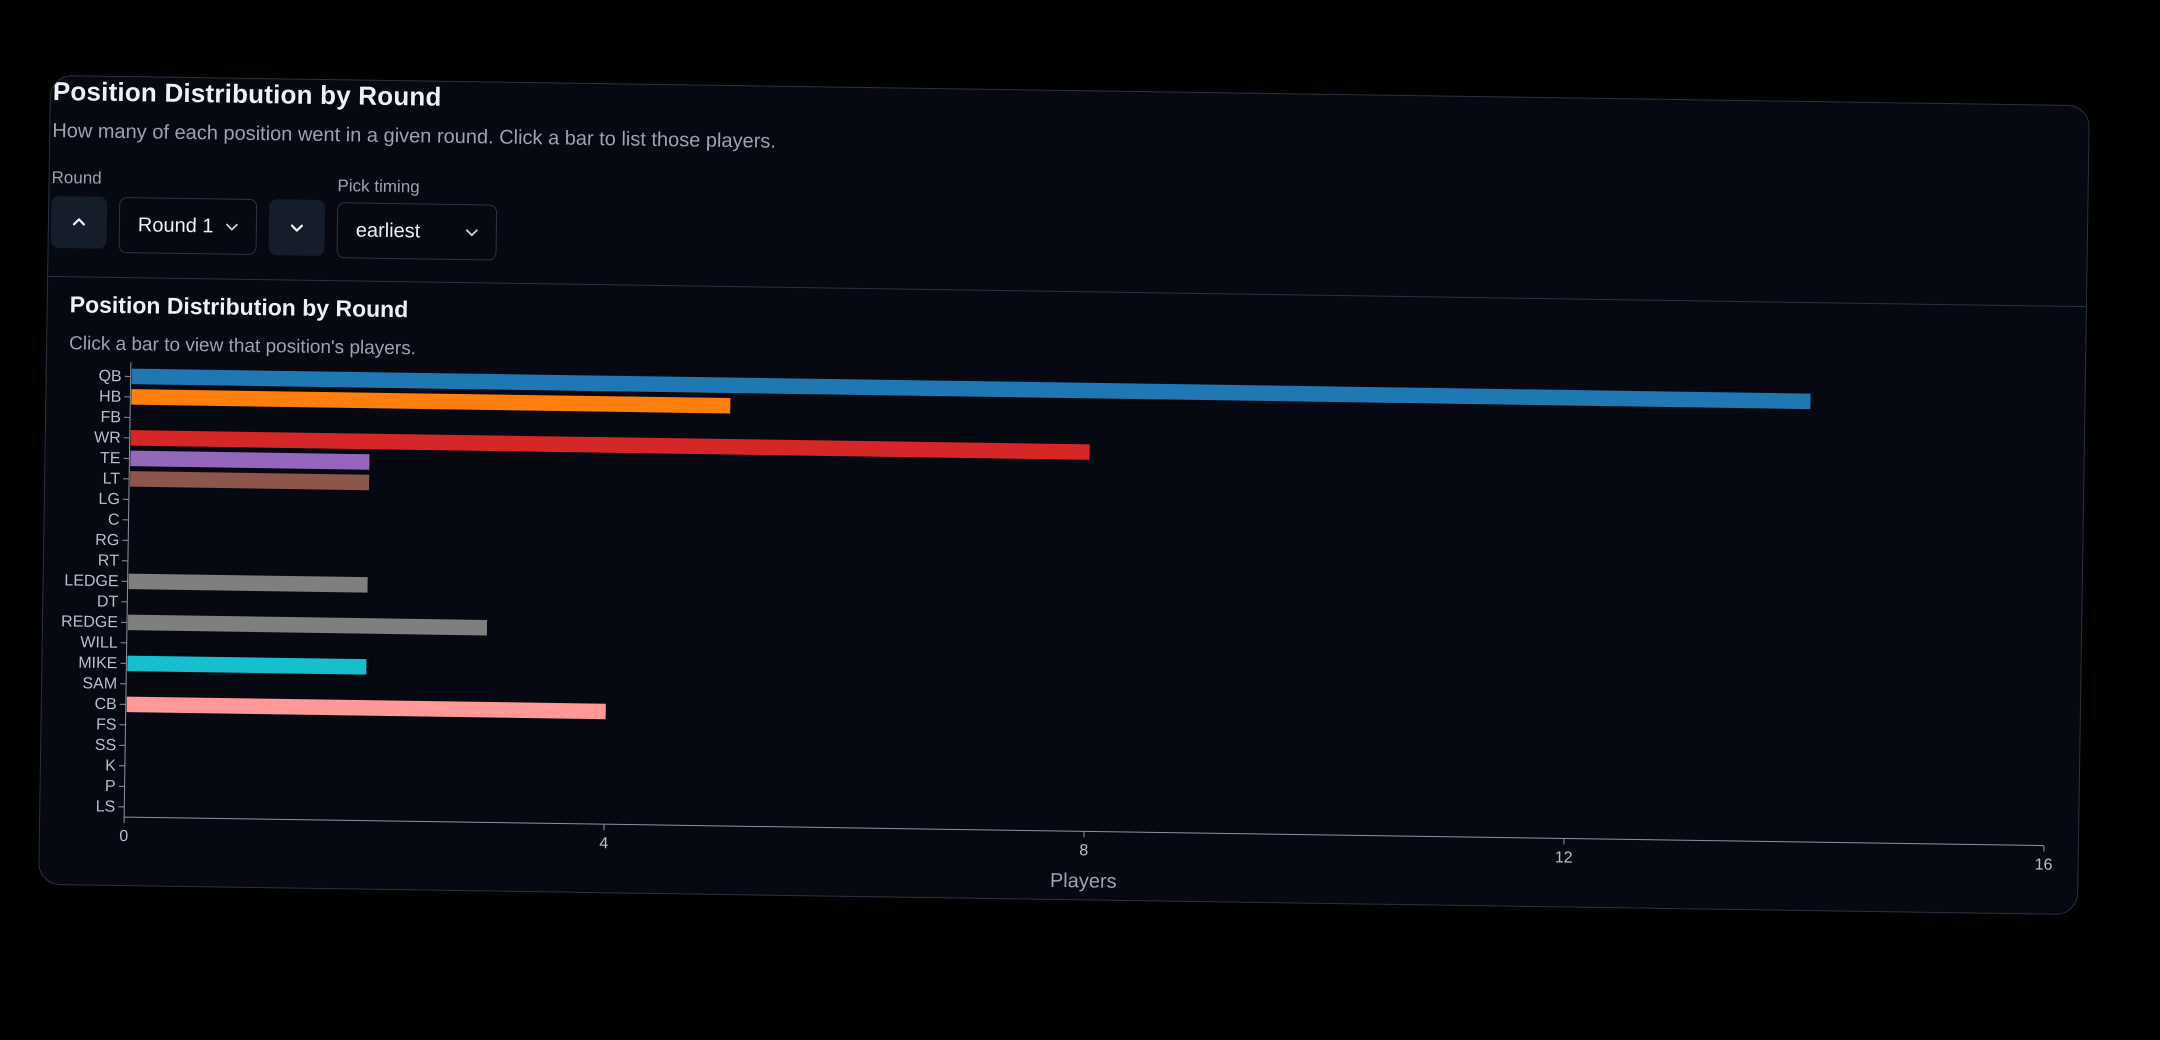  What do you see at coordinates (250, 481) in the screenshot?
I see `bar-lt` at bounding box center [250, 481].